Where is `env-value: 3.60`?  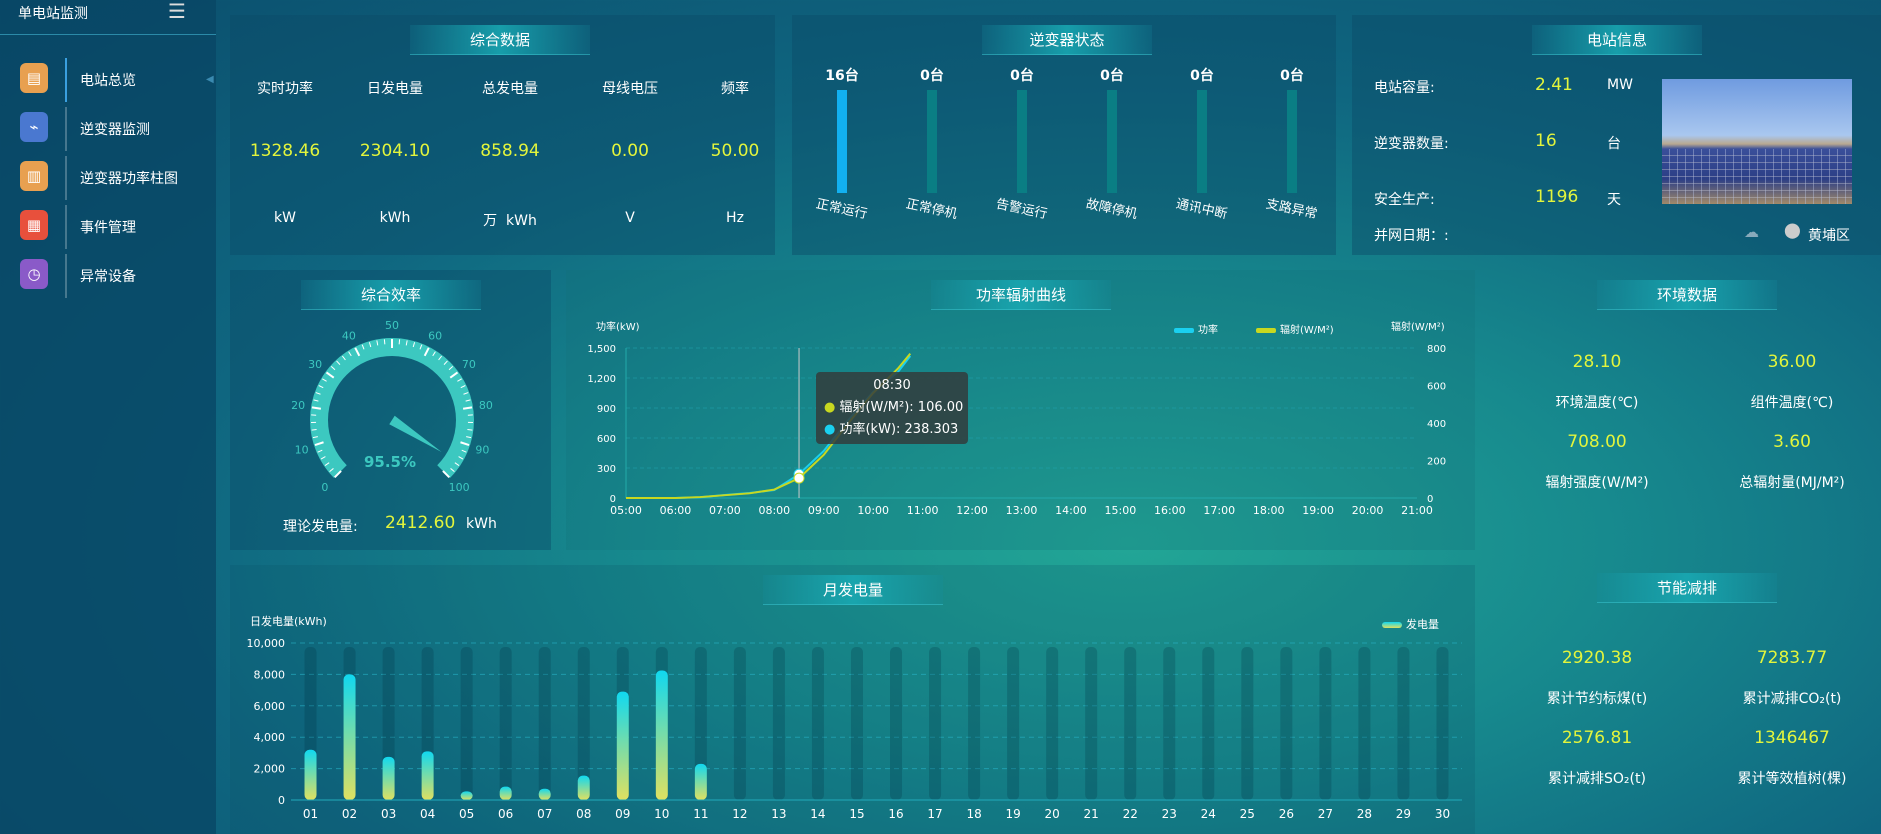
env-value: 3.60 is located at coordinates (1792, 442).